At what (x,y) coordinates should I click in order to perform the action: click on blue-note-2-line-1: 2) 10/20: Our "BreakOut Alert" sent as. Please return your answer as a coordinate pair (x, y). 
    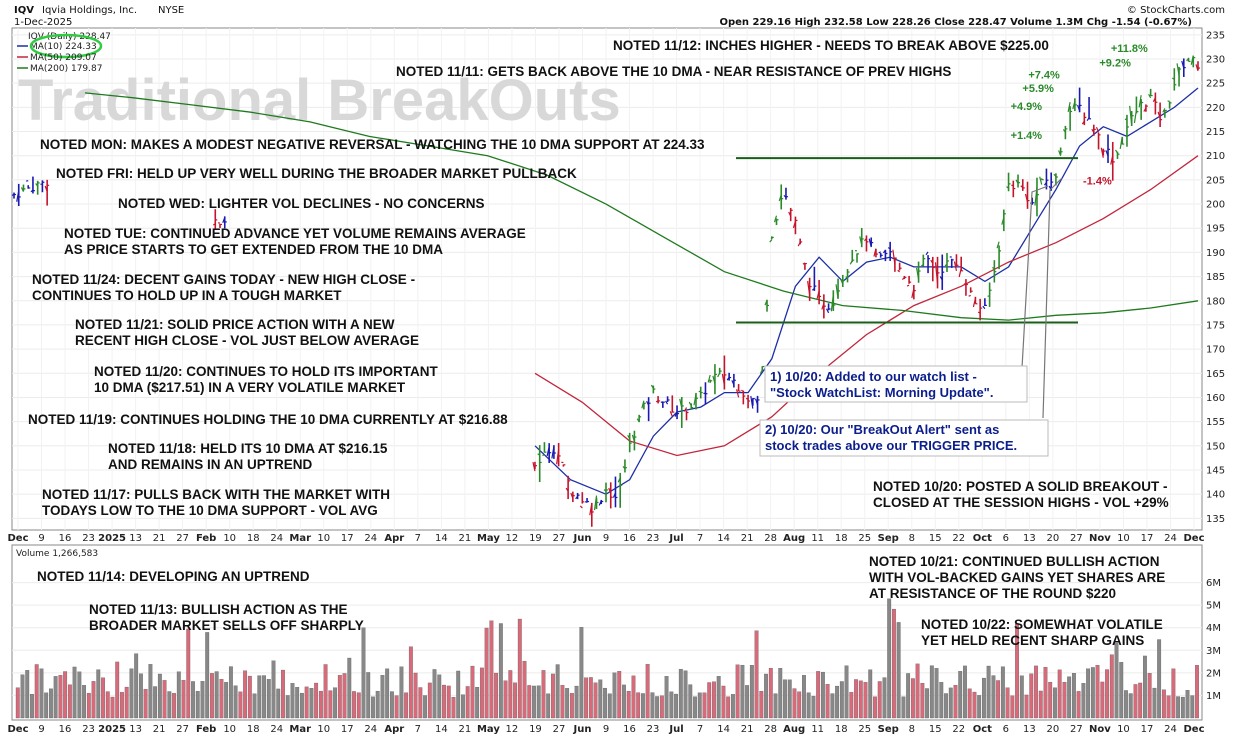
    Looking at the image, I should click on (882, 429).